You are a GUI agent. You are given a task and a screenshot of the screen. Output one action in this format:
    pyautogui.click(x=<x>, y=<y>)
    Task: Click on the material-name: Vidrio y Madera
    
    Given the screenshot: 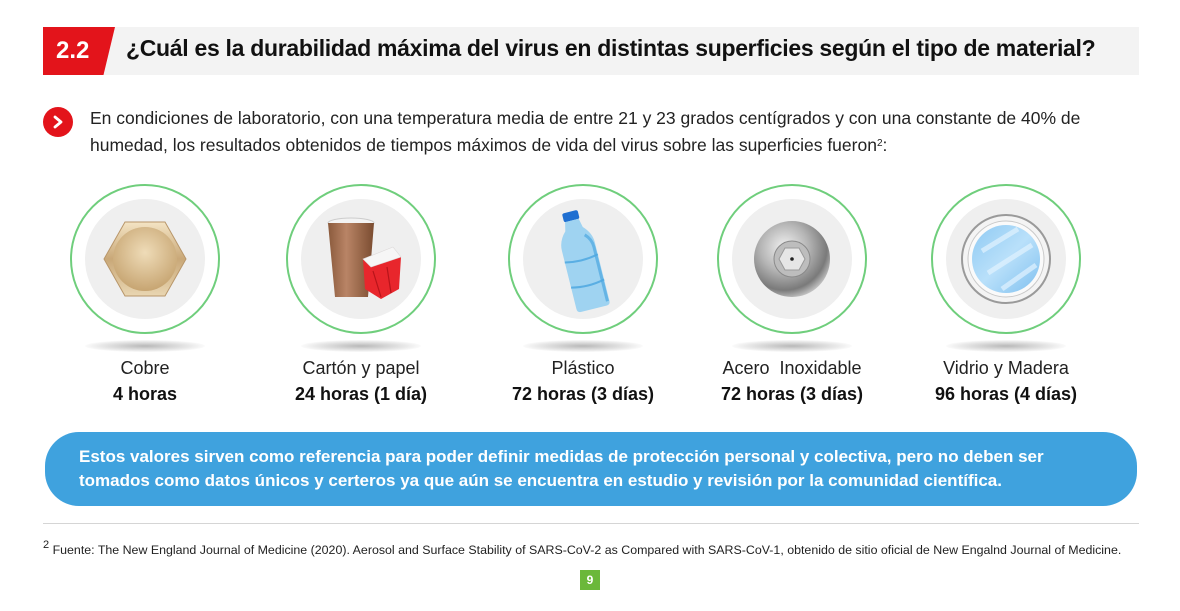 What is the action you would take?
    pyautogui.click(x=1006, y=368)
    